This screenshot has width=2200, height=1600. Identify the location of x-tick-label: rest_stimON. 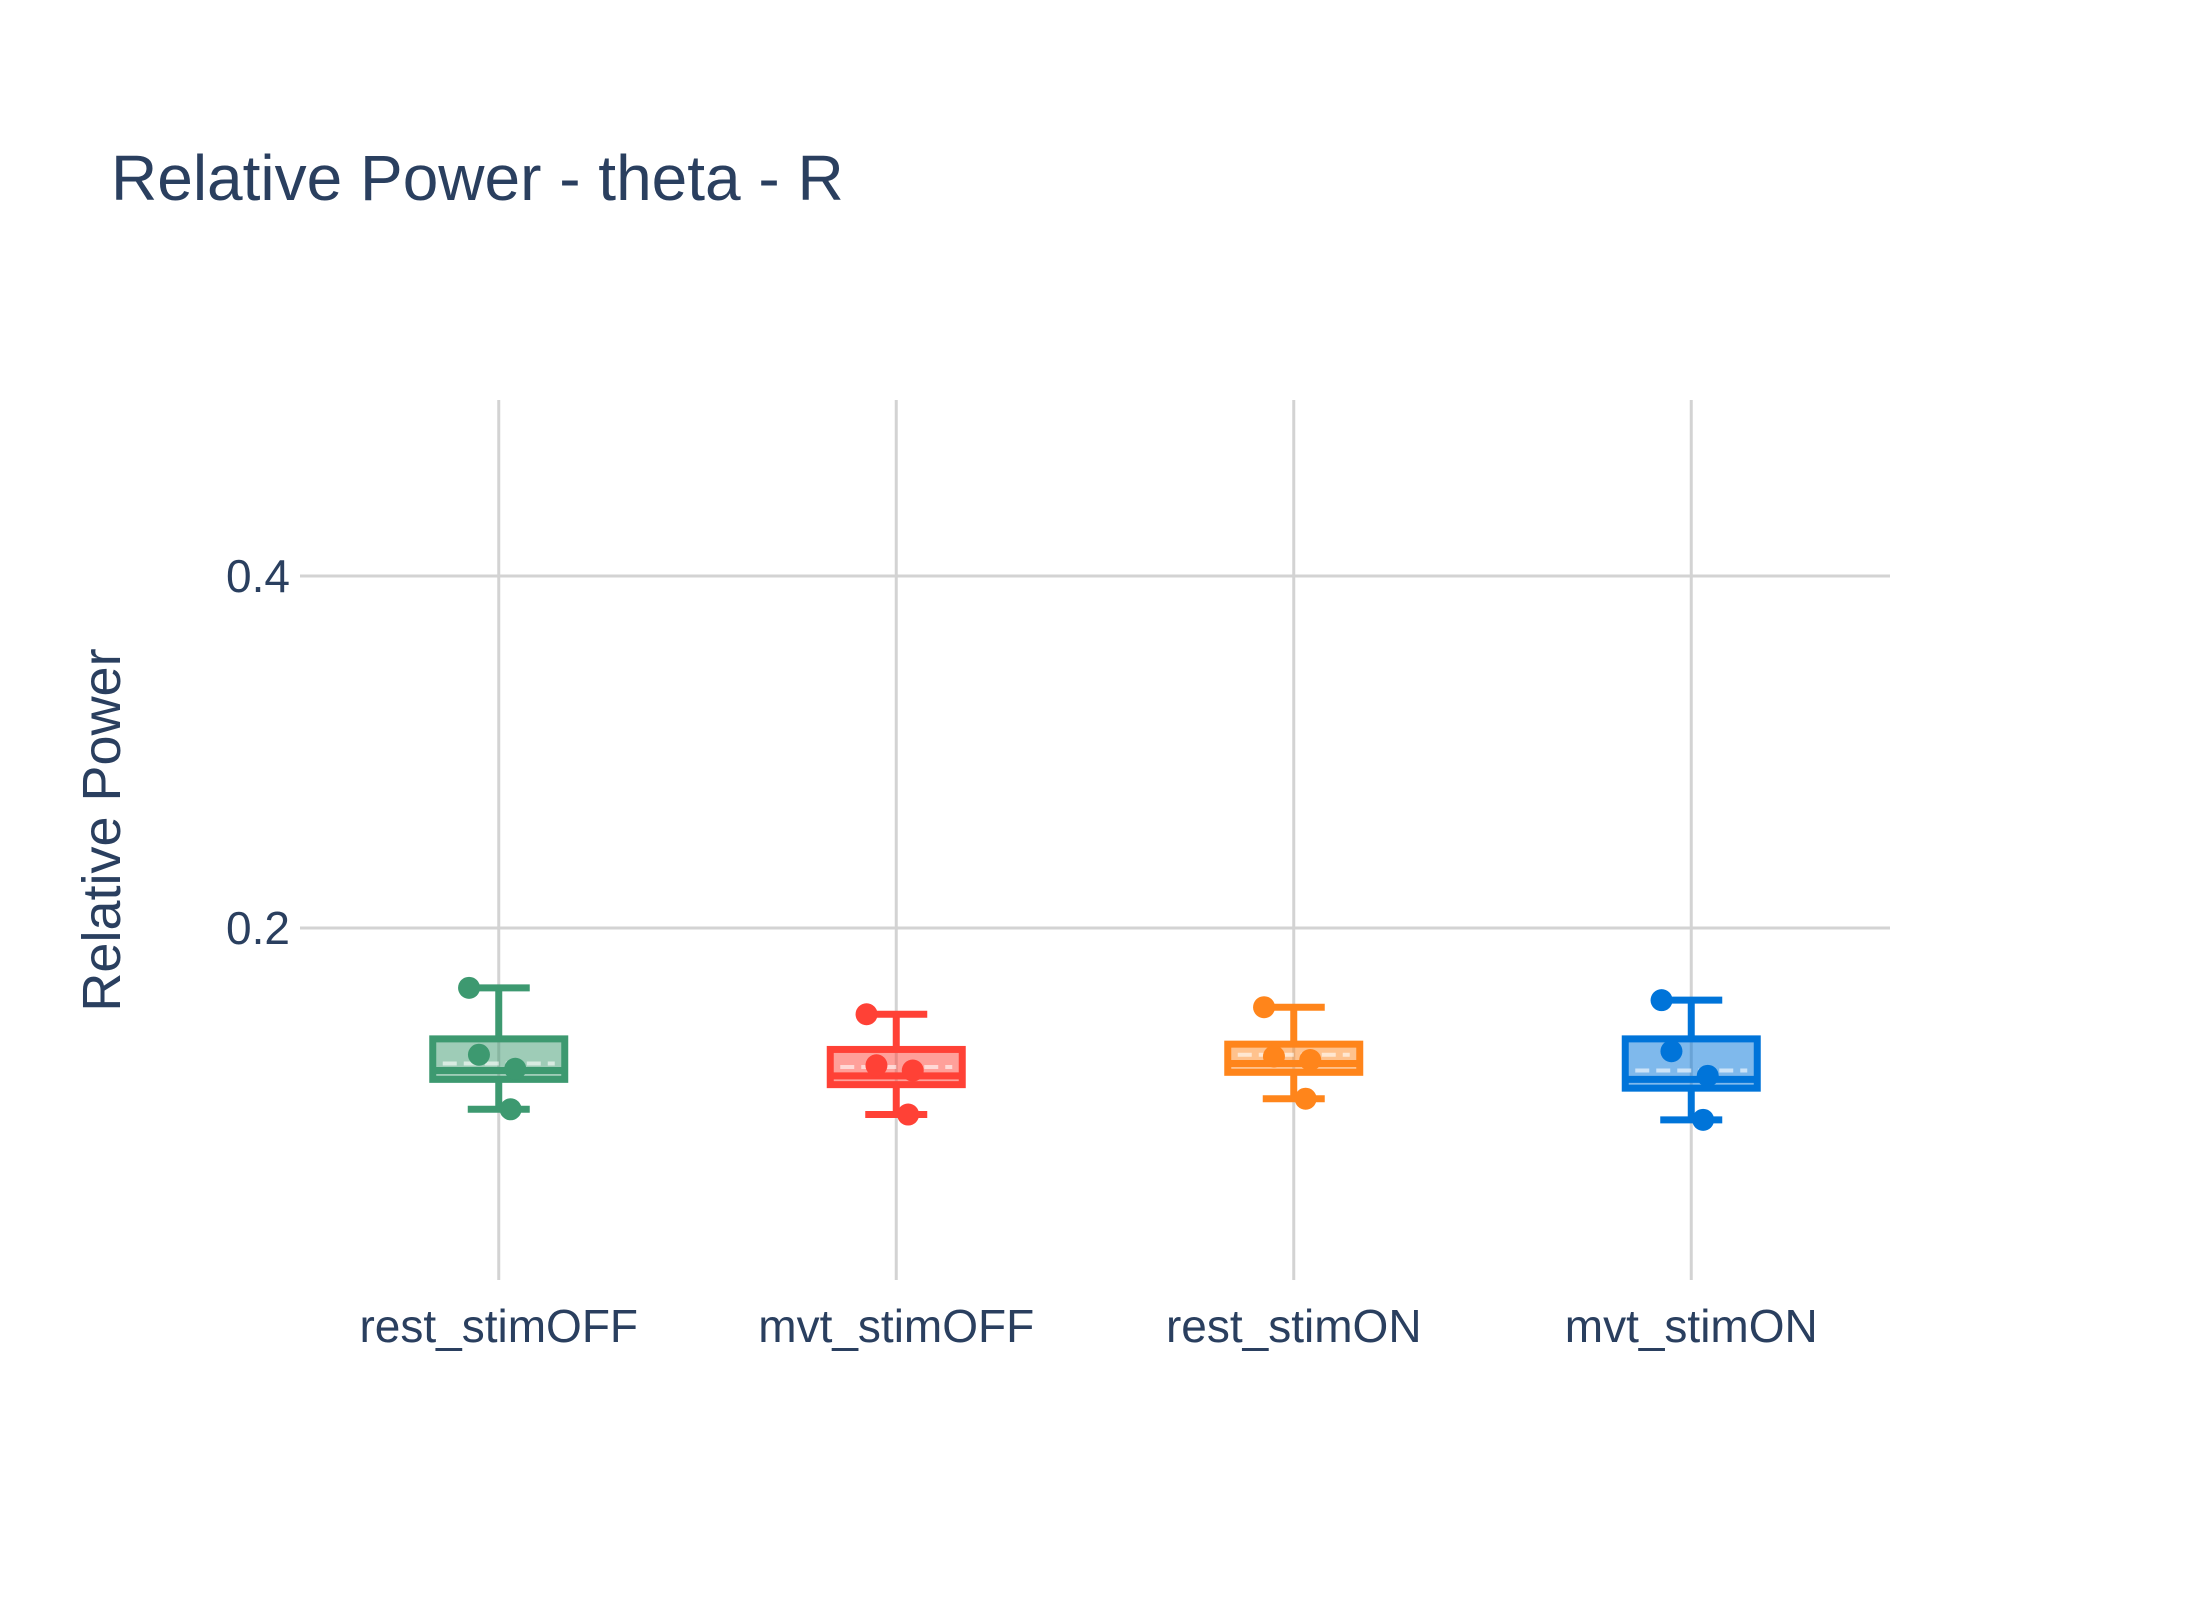
(1294, 1326).